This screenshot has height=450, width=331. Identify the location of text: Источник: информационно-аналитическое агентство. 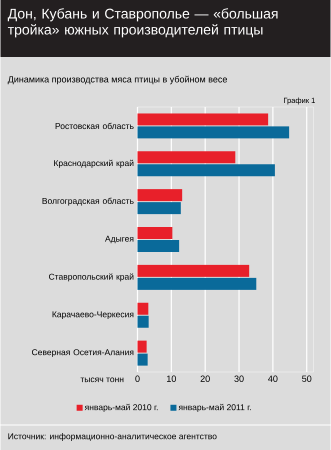
(112, 437).